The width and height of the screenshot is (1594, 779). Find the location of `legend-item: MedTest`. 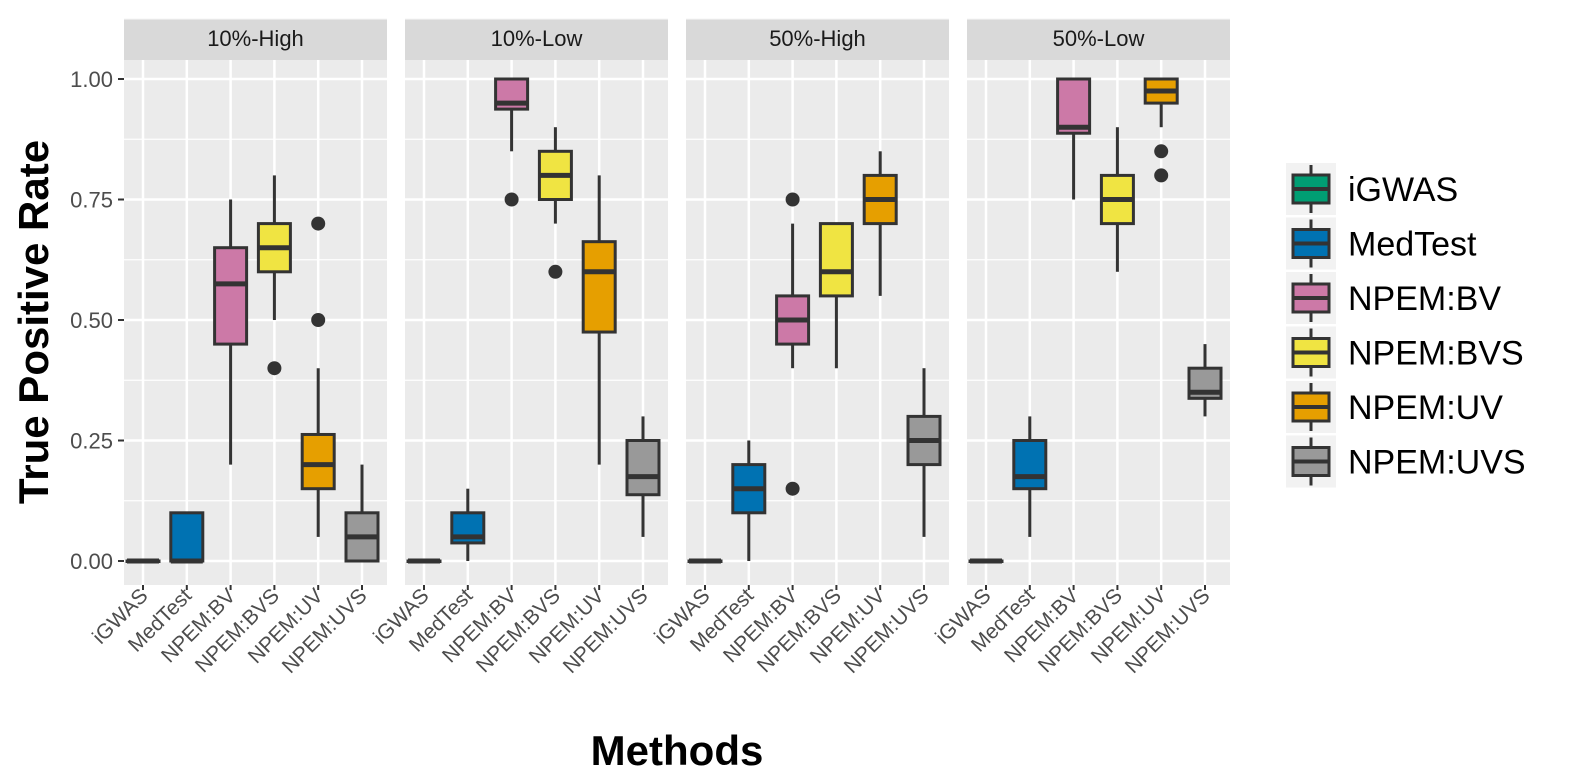

legend-item: MedTest is located at coordinates (1381, 243).